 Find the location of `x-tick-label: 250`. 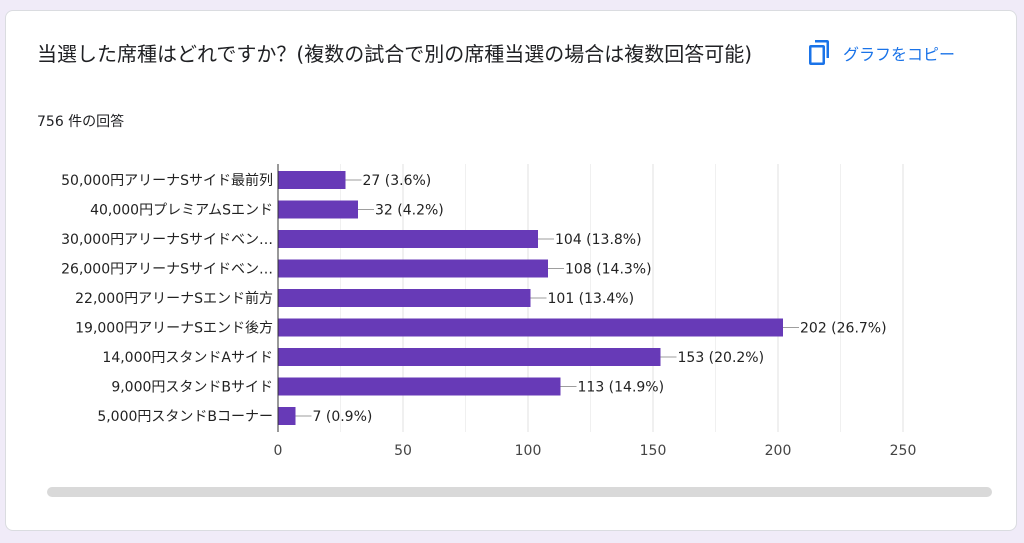

x-tick-label: 250 is located at coordinates (903, 451).